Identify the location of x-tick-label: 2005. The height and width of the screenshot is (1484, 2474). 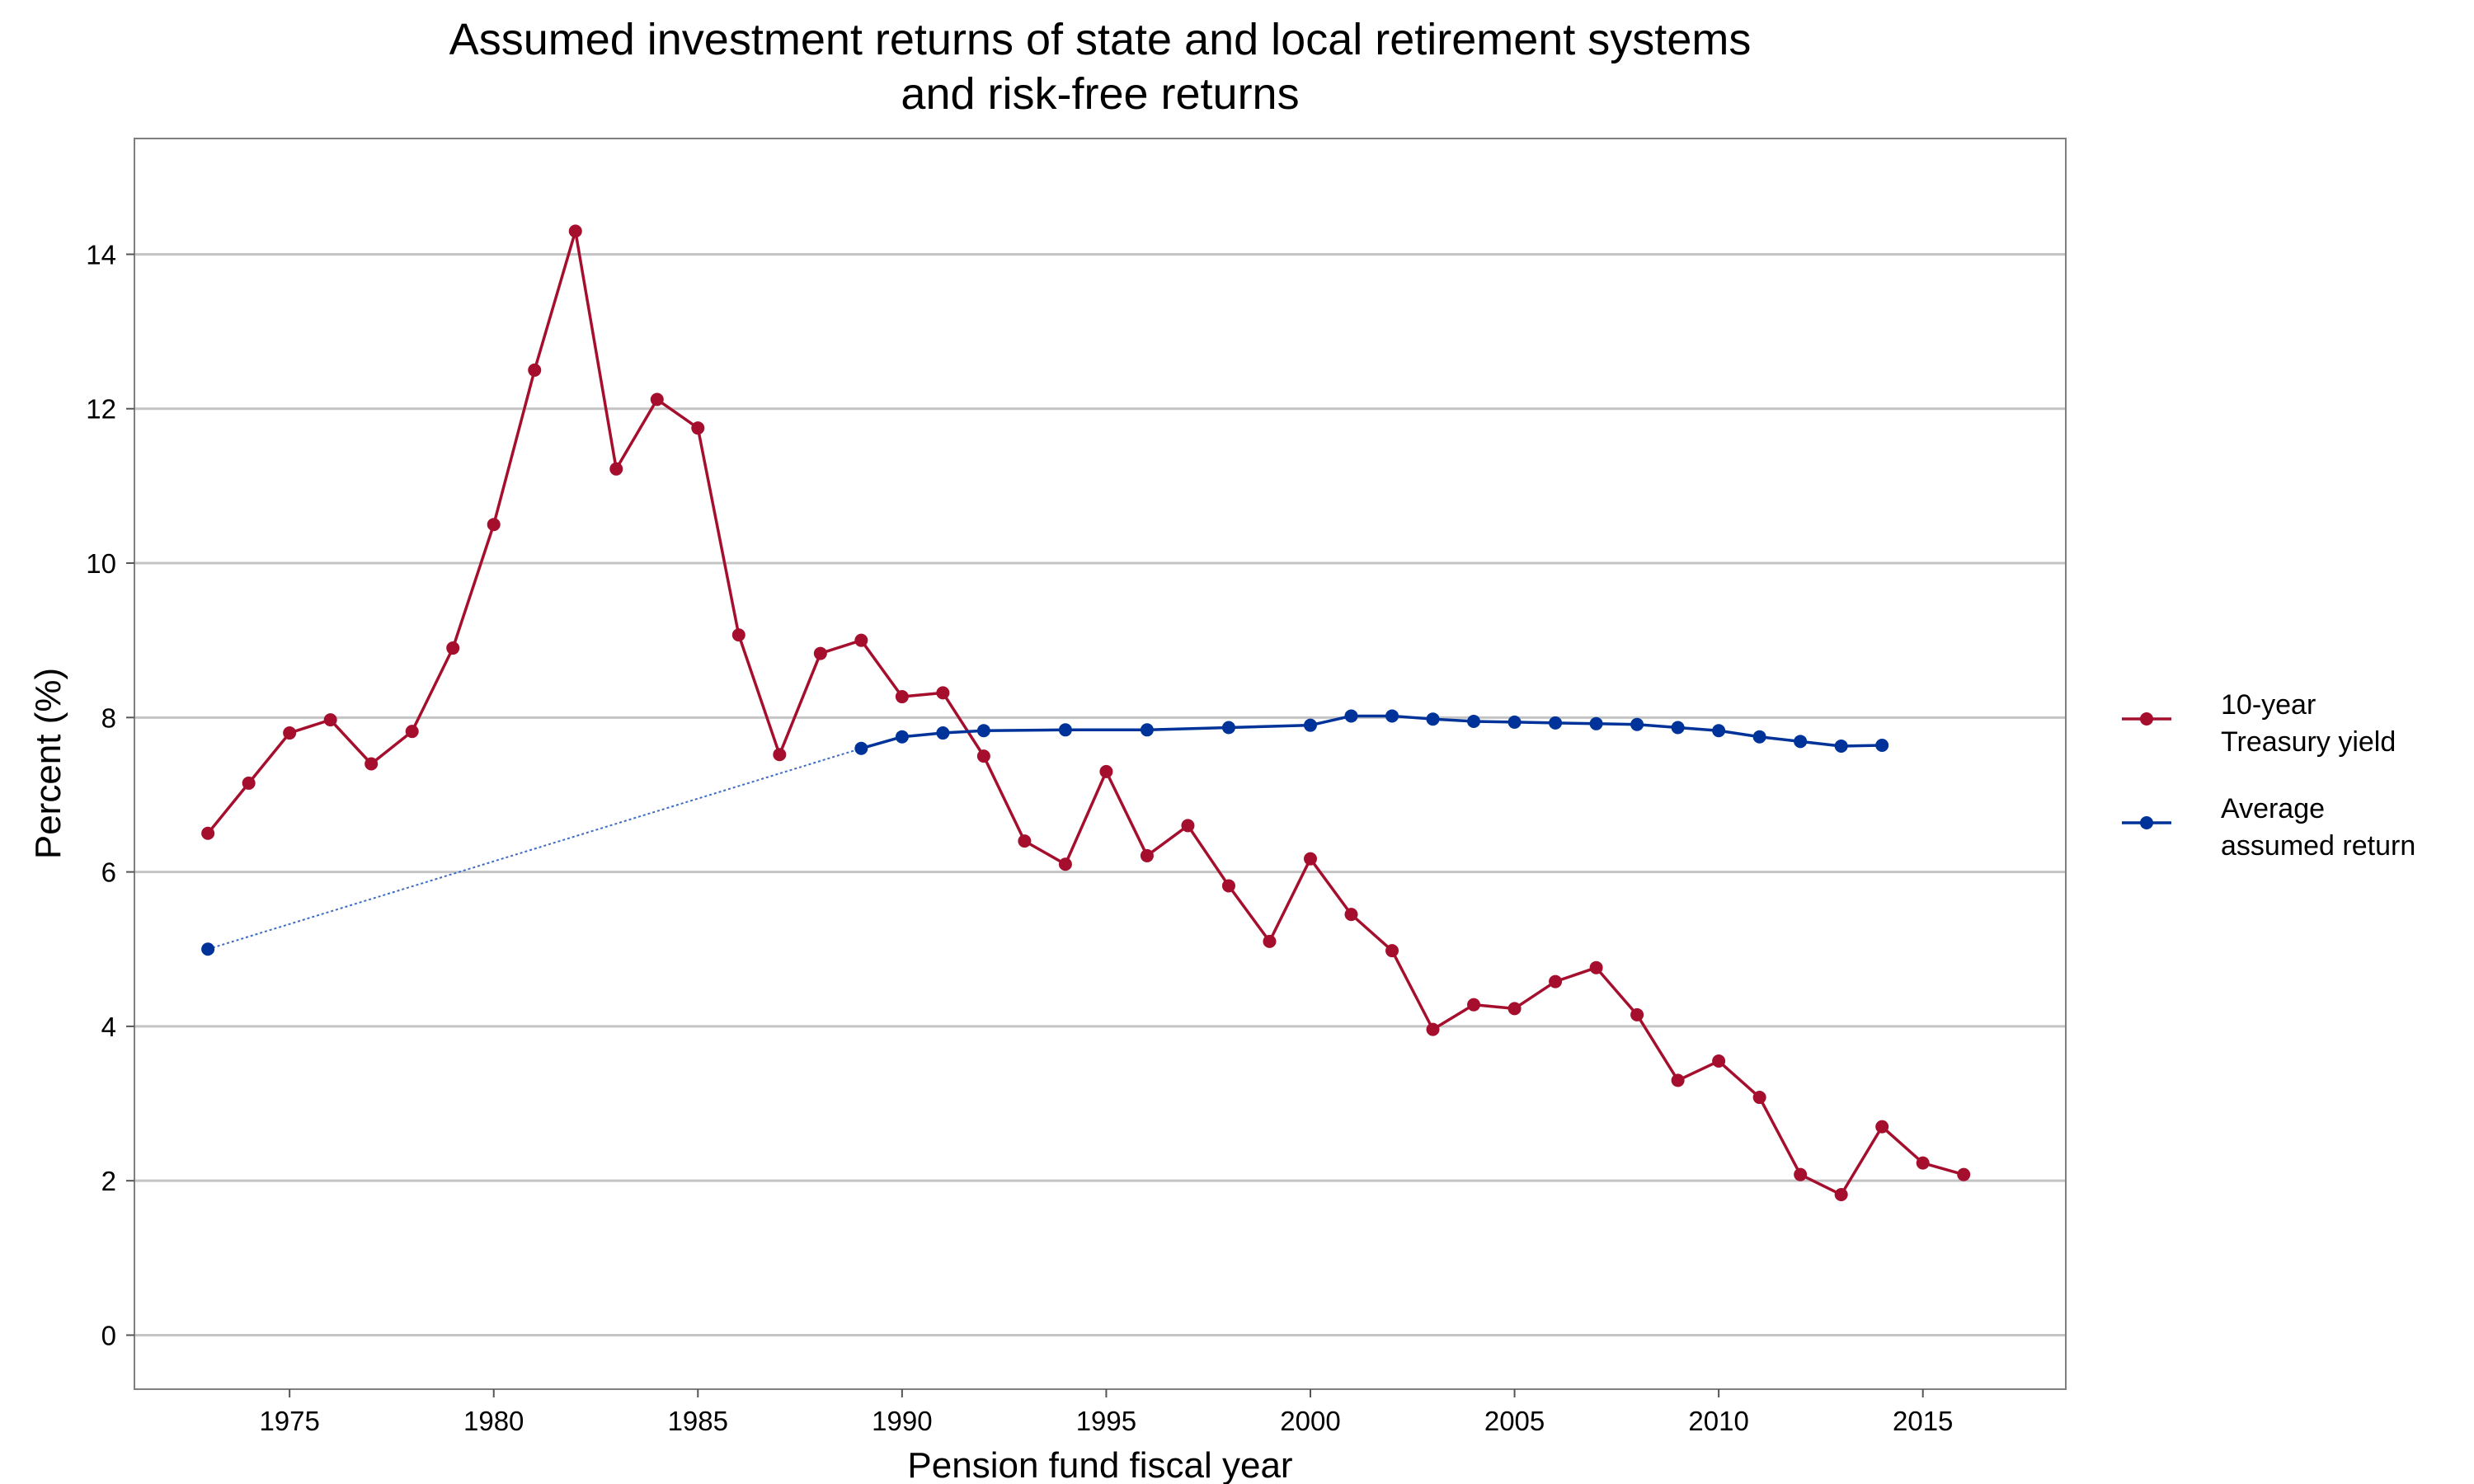
(1514, 1421).